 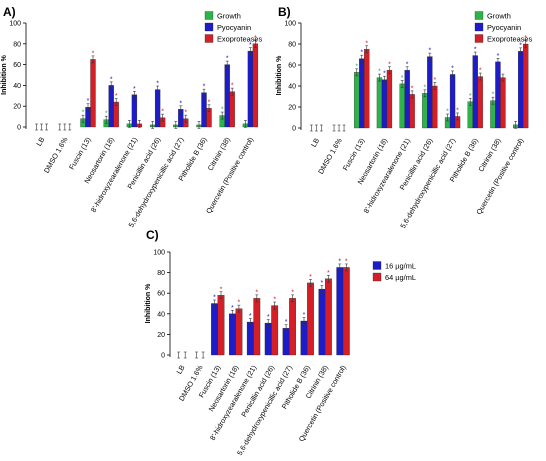 What do you see at coordinates (9, 12) in the screenshot?
I see `panel-letter: A)` at bounding box center [9, 12].